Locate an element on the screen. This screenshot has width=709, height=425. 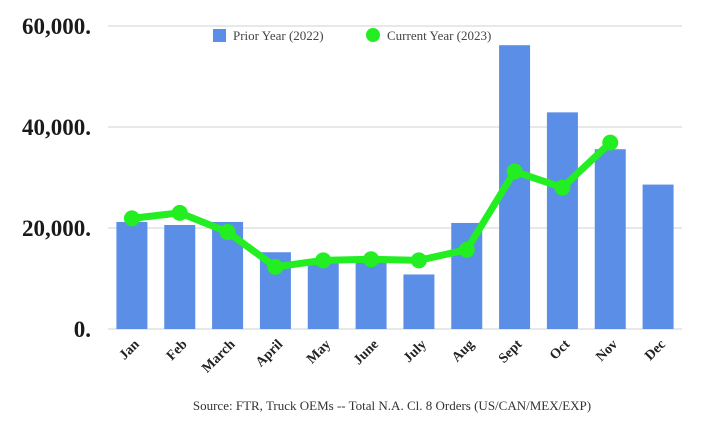
x-tick-label: May is located at coordinates (319, 352).